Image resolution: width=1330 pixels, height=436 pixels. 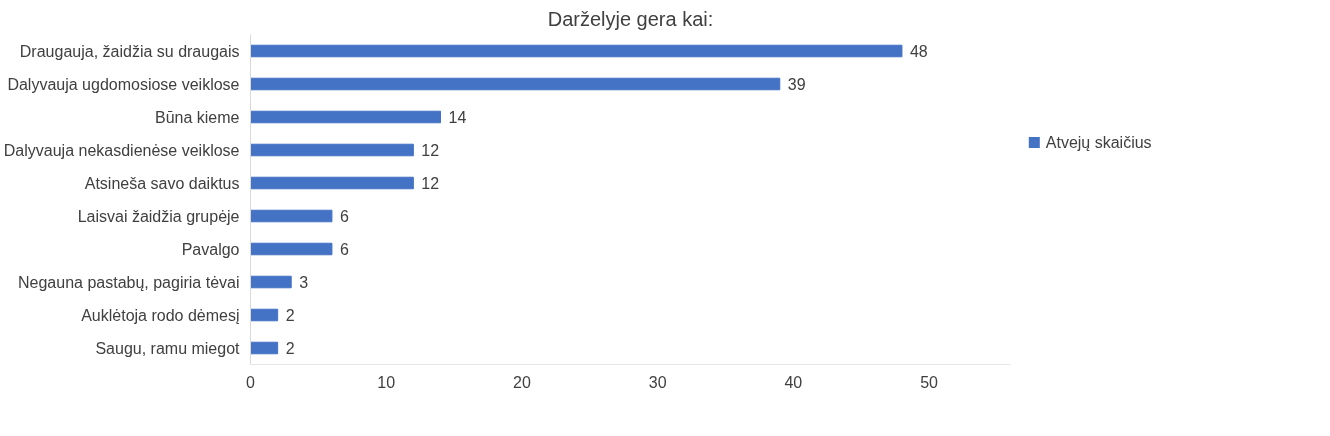 I want to click on data-label: 14, so click(x=457, y=117).